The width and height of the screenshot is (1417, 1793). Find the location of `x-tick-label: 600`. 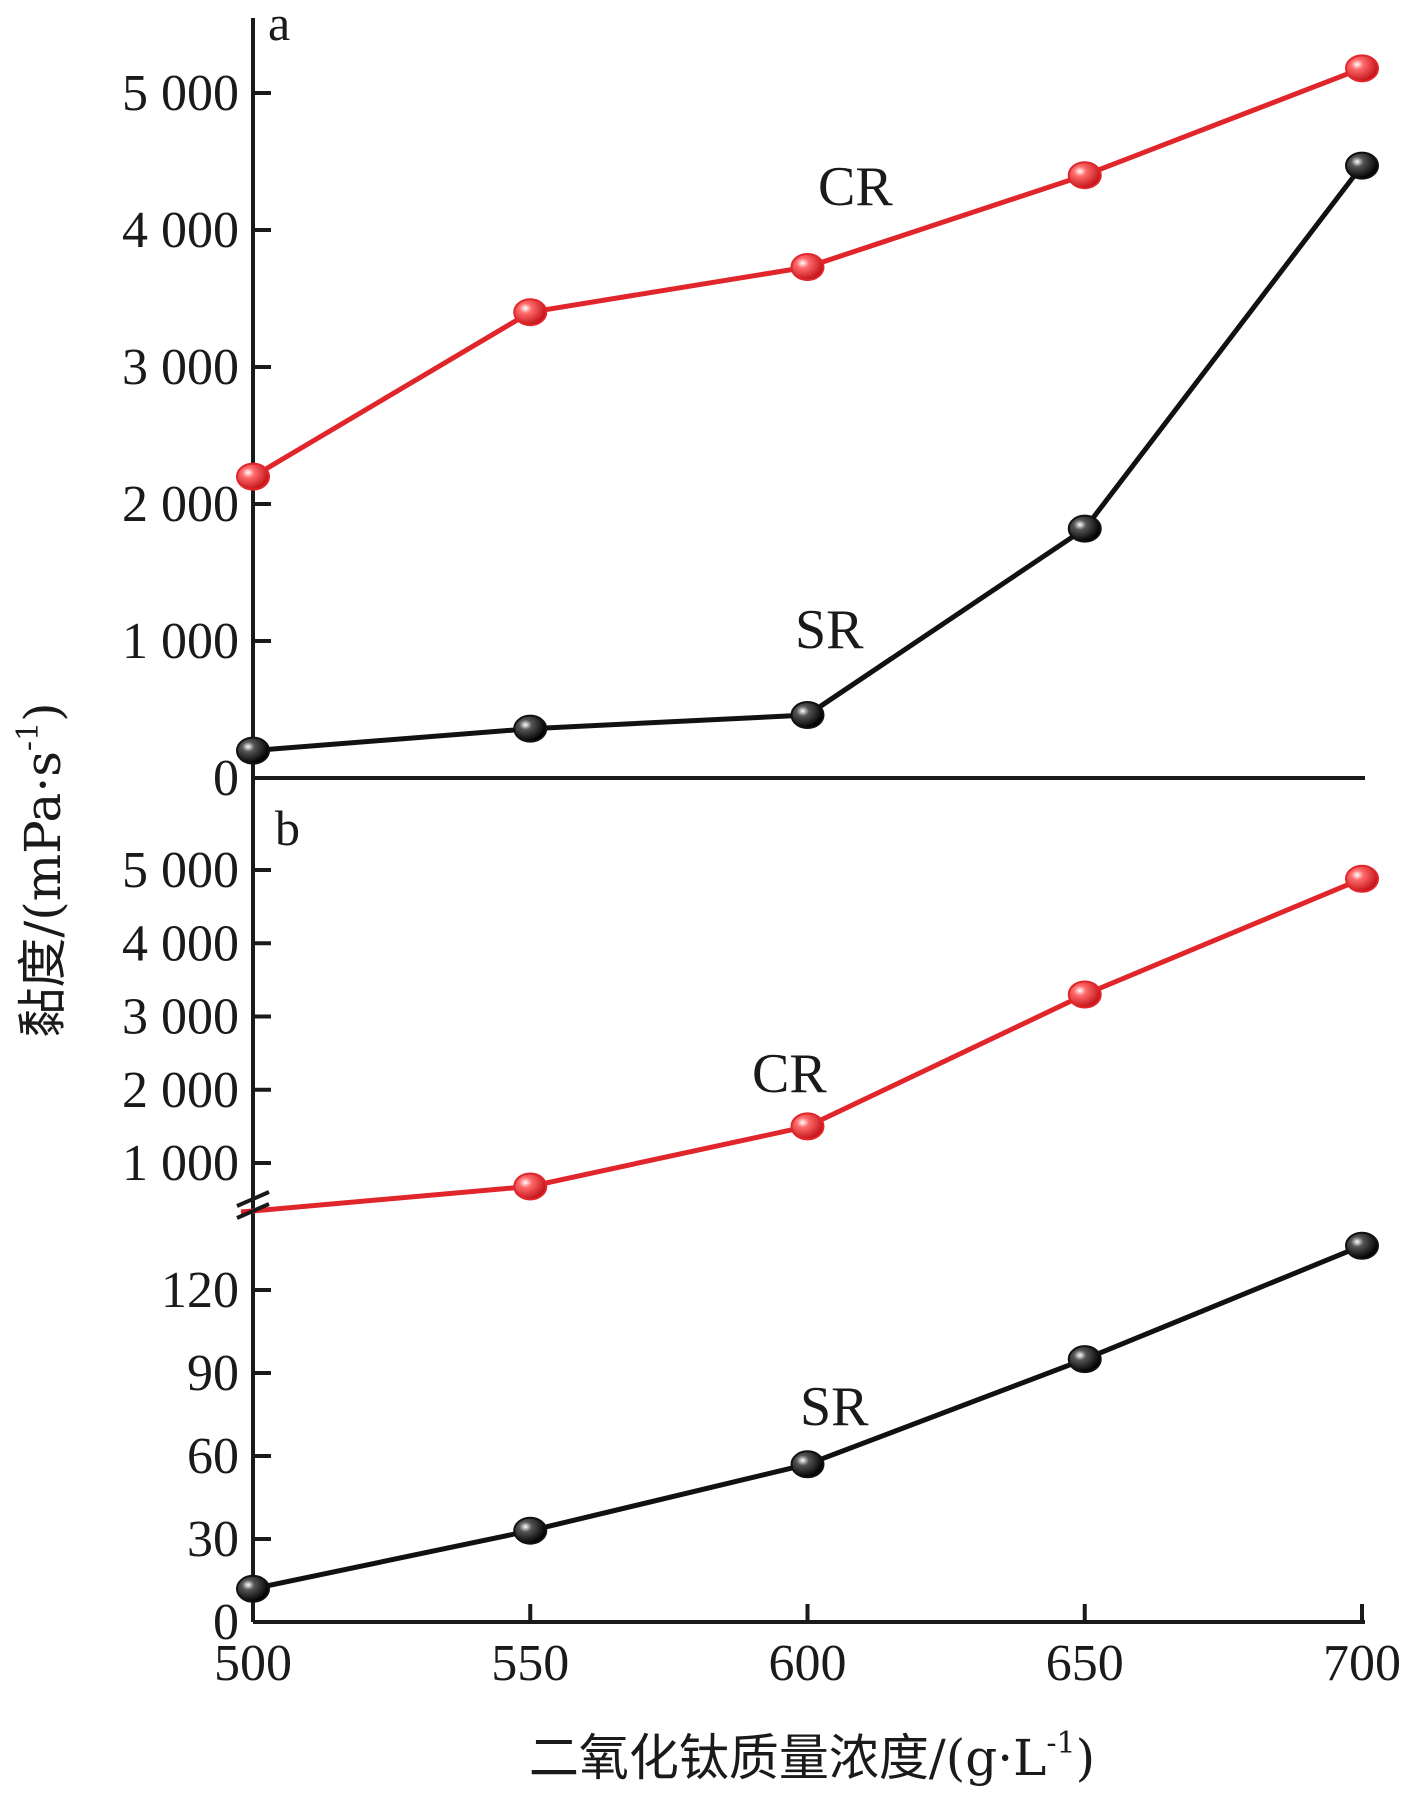

x-tick-label: 600 is located at coordinates (808, 1663).